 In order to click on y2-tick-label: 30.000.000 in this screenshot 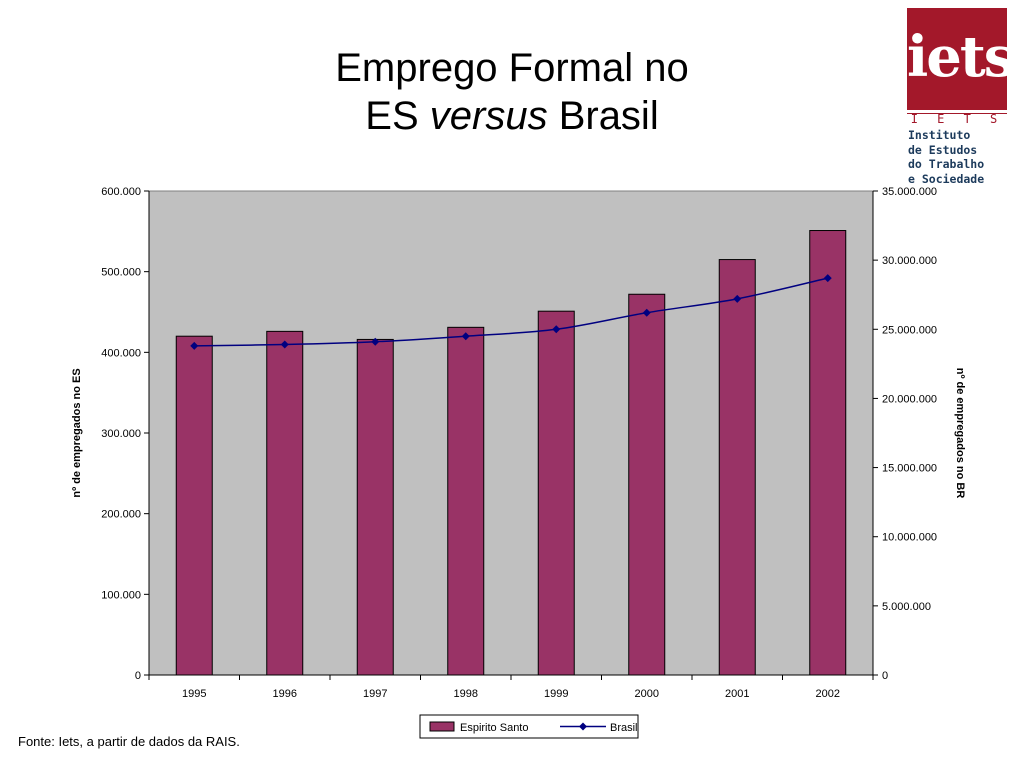, I will do `click(909, 261)`.